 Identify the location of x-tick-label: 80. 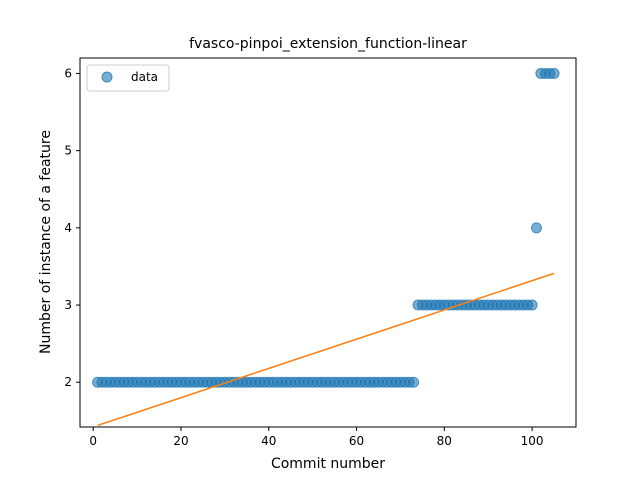
(444, 441).